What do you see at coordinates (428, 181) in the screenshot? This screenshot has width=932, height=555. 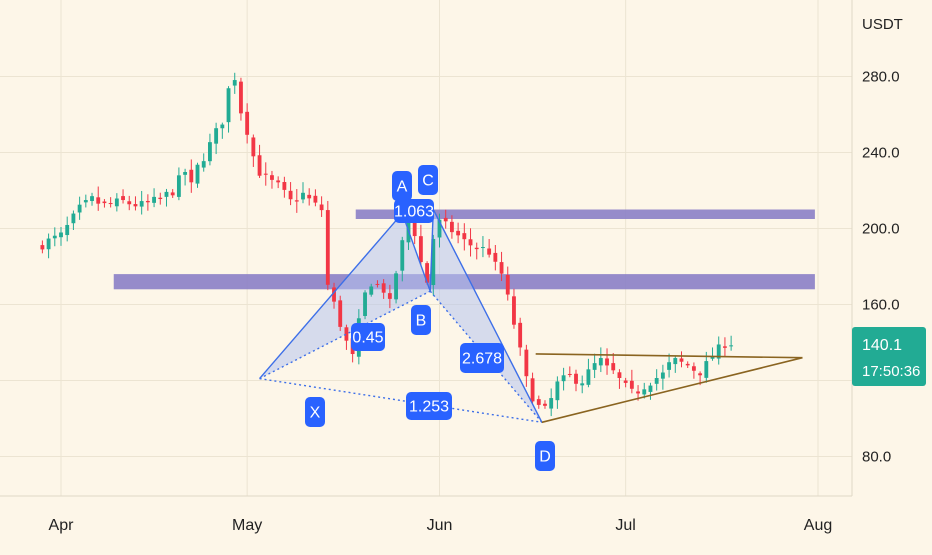 I see `point-label-c: C` at bounding box center [428, 181].